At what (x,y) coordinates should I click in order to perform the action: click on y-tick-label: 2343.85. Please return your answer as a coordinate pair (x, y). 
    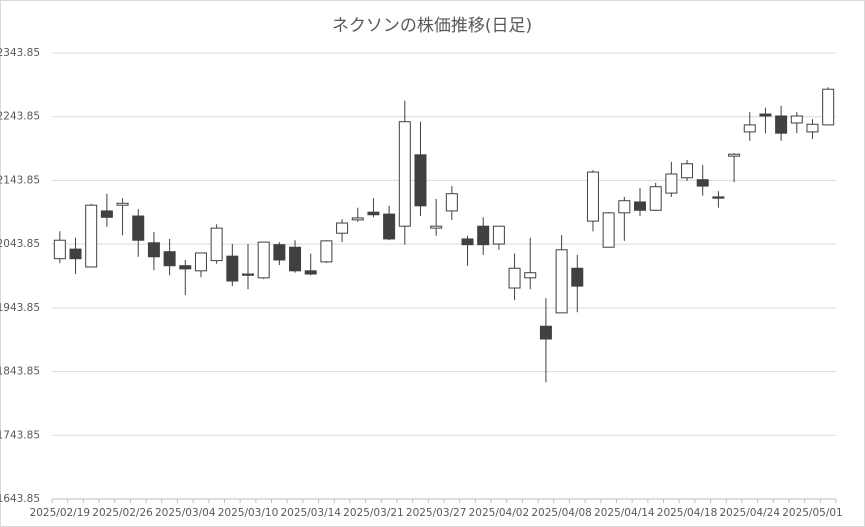
    Looking at the image, I should click on (20, 53).